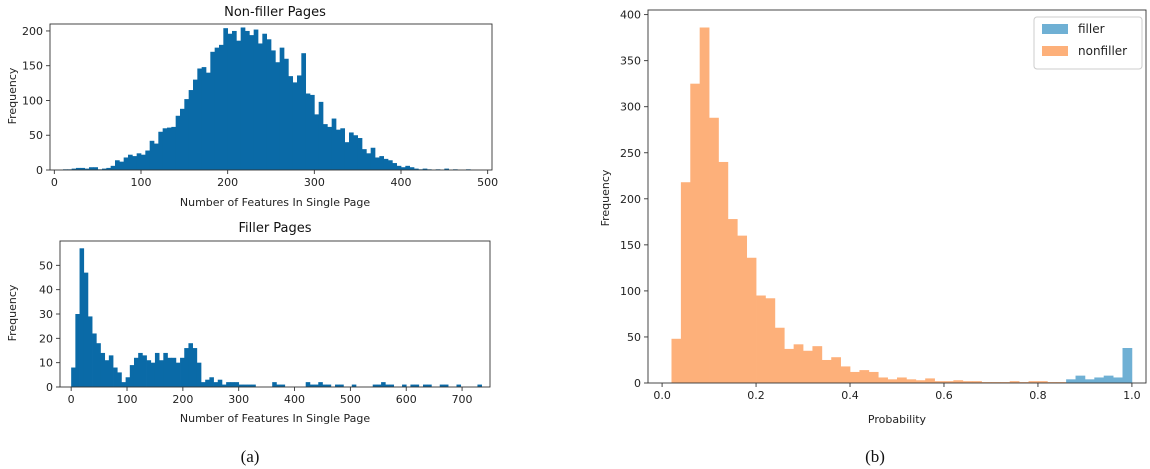  What do you see at coordinates (1102, 51) in the screenshot?
I see `legend-label-nonfiller: nonfiller` at bounding box center [1102, 51].